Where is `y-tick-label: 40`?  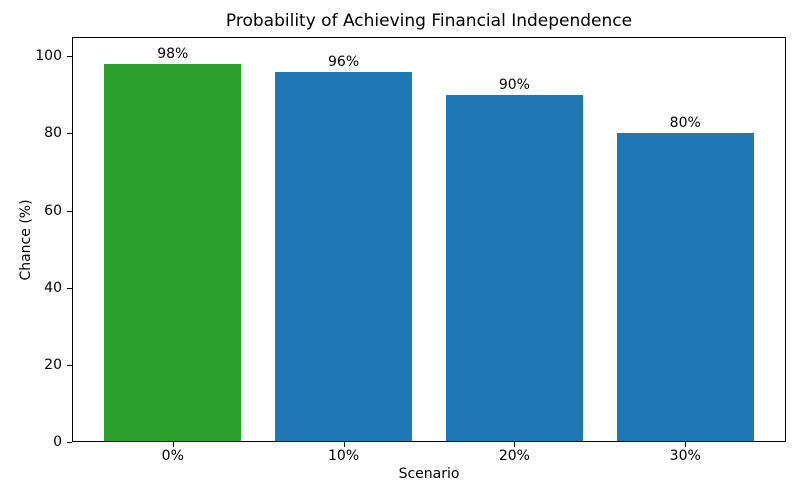
y-tick-label: 40 is located at coordinates (53, 287).